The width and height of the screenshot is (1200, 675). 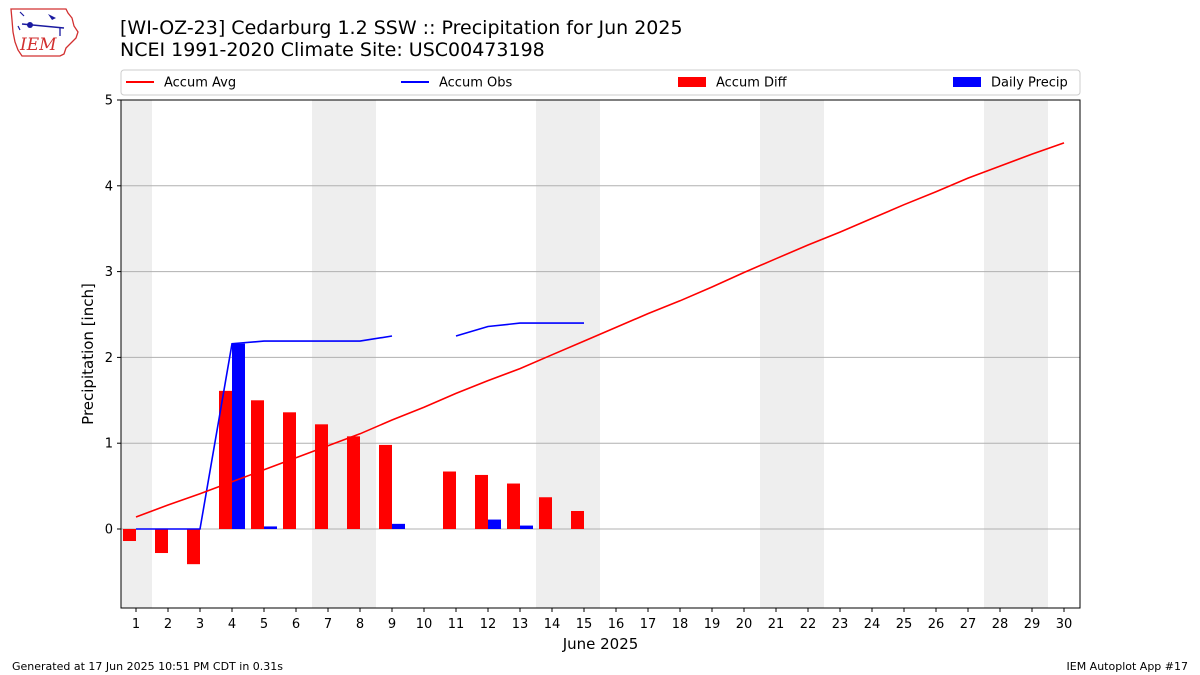 What do you see at coordinates (1064, 624) in the screenshot?
I see `x-tick-label: 30` at bounding box center [1064, 624].